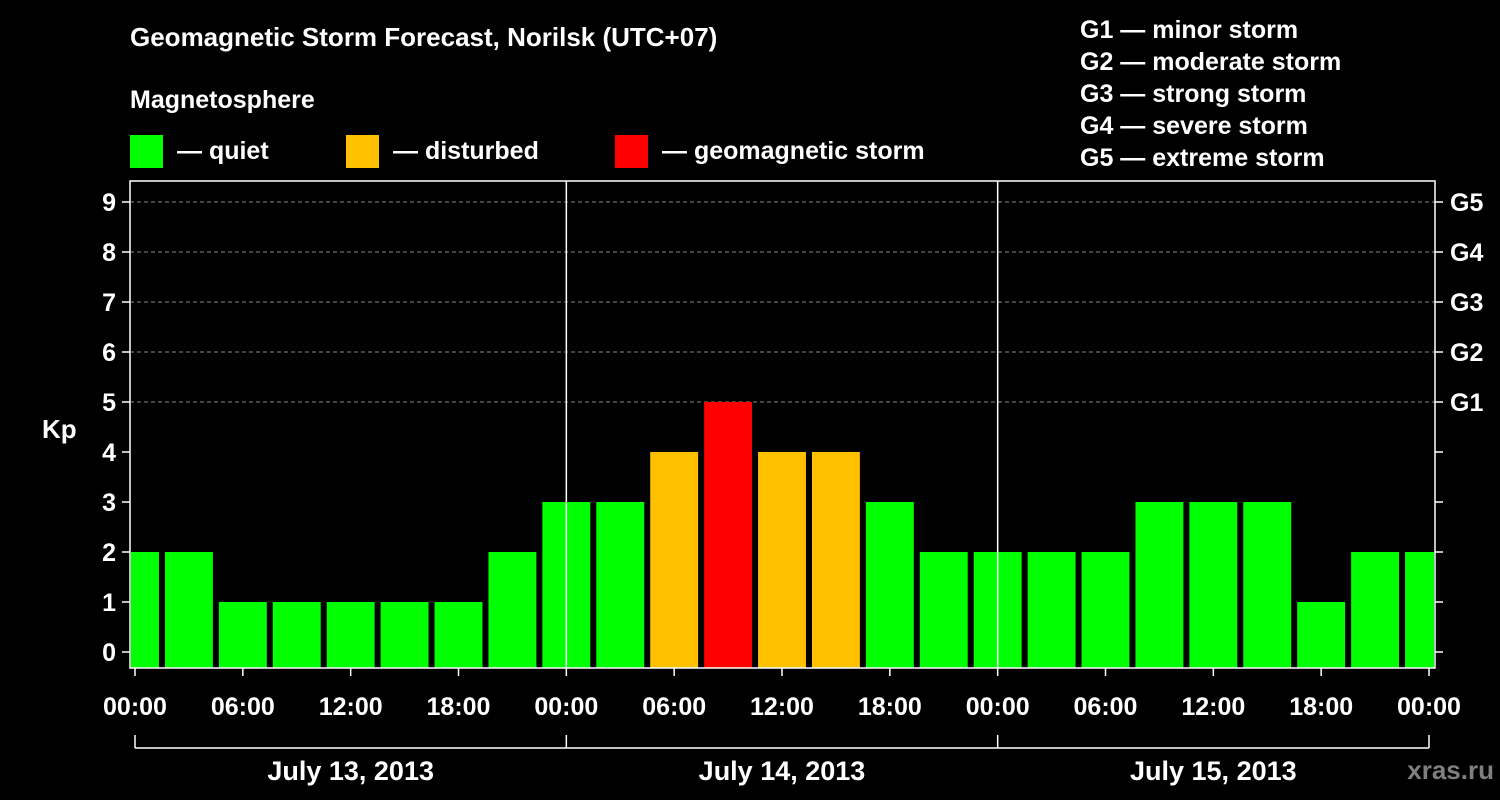  I want to click on legend-disturbed-label: — disturbed, so click(466, 150).